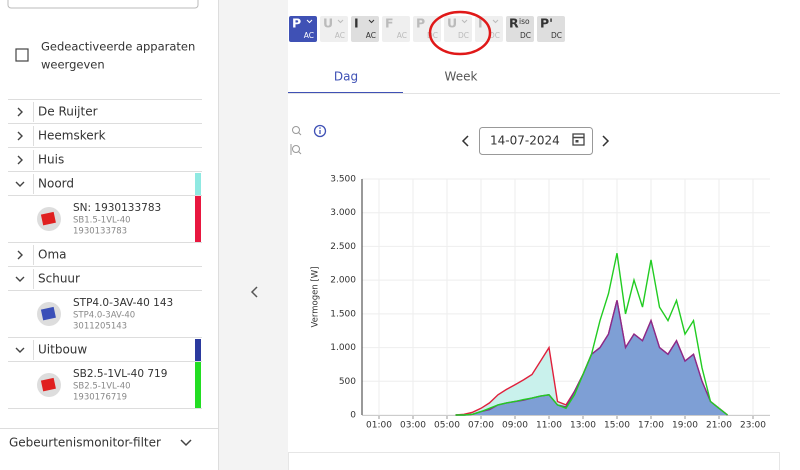 This screenshot has height=470, width=800. Describe the element at coordinates (56, 184) in the screenshot. I see `group-label: Noord` at that location.